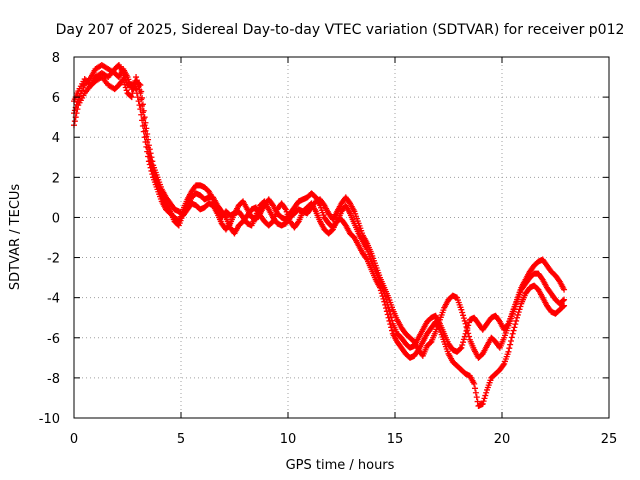 Image resolution: width=640 pixels, height=480 pixels. What do you see at coordinates (74, 439) in the screenshot?
I see `x-tick-label: 0` at bounding box center [74, 439].